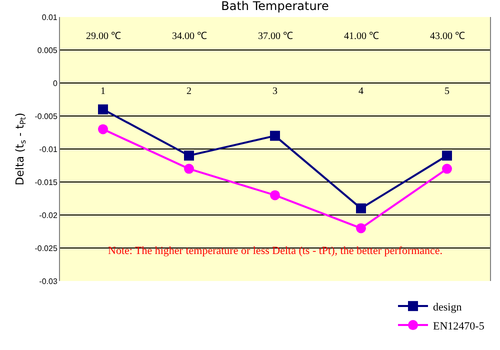  Describe the element at coordinates (361, 36) in the screenshot. I see `annotation: 41.00 ℃` at that location.